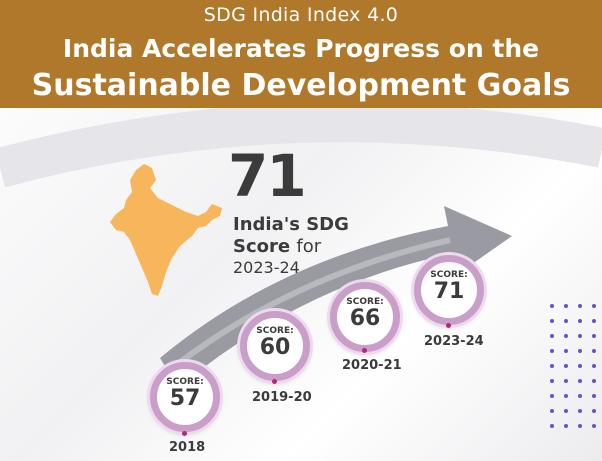 Image resolution: width=602 pixels, height=461 pixels. What do you see at coordinates (301, 15) in the screenshot?
I see `subtitle: SDG India Index 4.0` at bounding box center [301, 15].